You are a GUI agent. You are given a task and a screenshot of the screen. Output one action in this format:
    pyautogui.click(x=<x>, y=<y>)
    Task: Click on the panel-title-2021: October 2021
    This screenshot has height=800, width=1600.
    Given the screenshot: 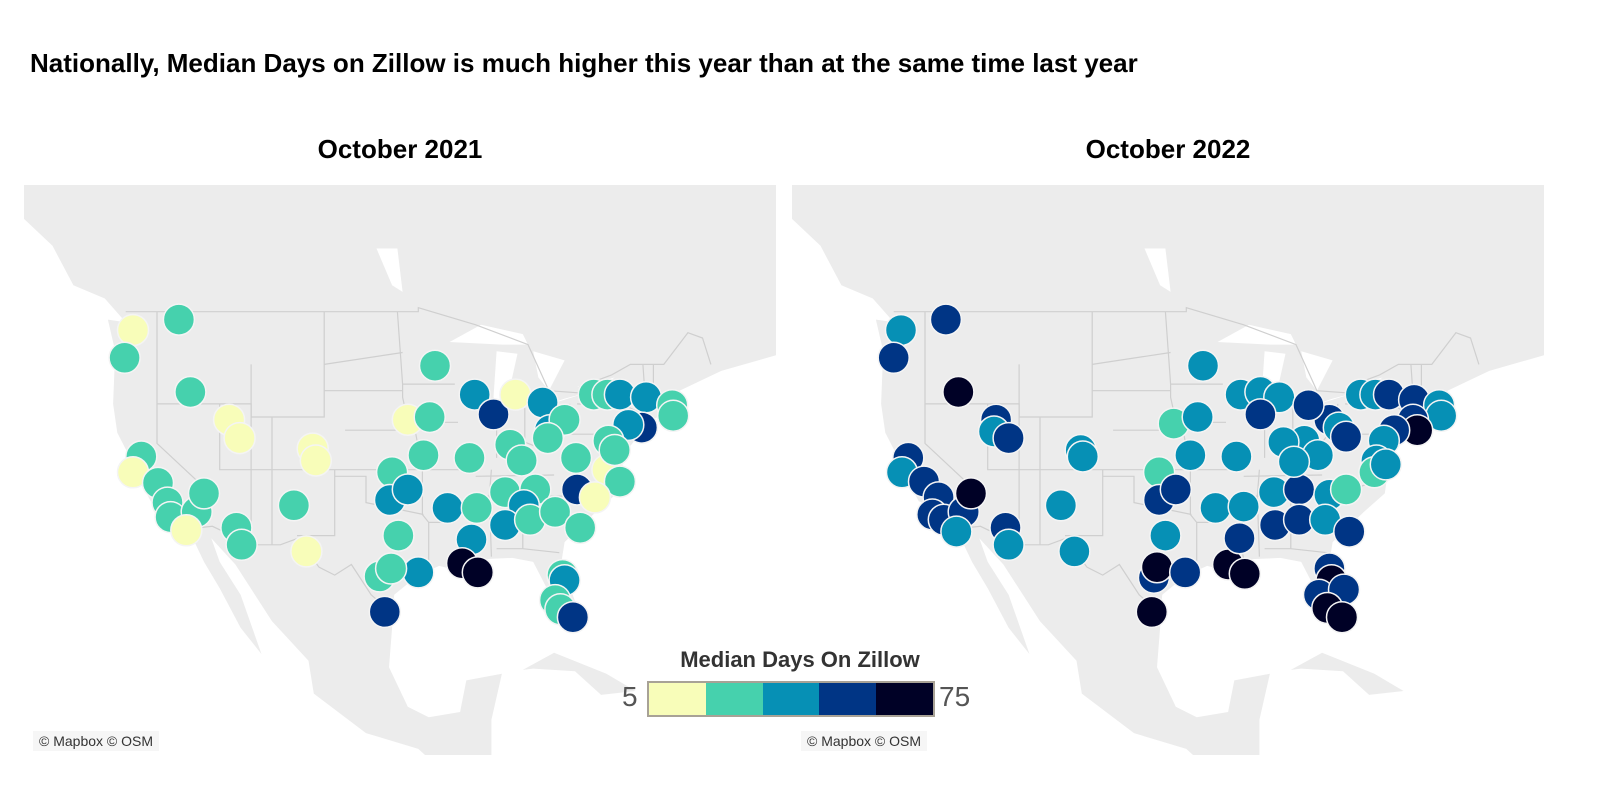 What is the action you would take?
    pyautogui.click(x=400, y=149)
    